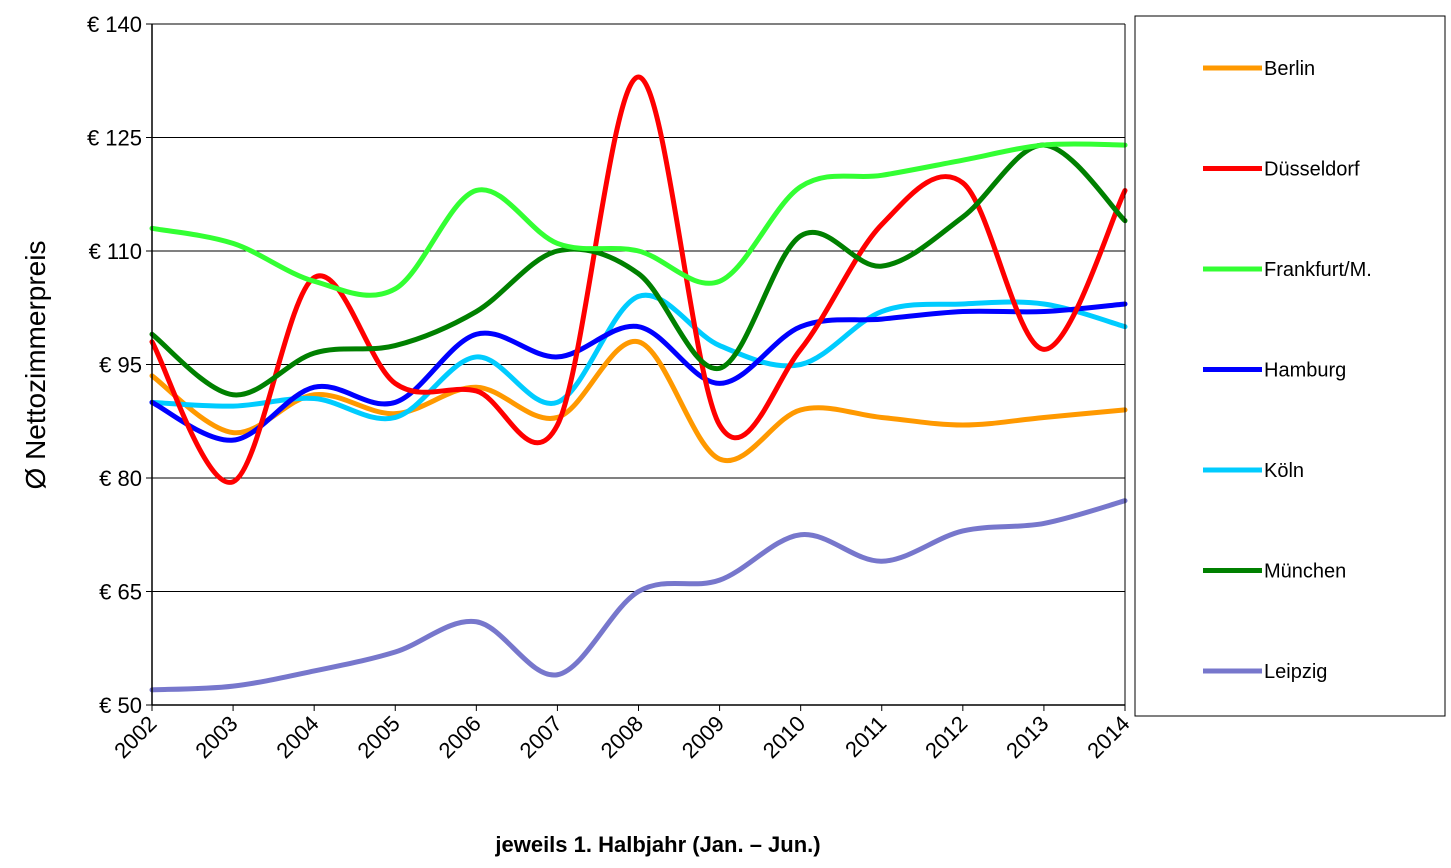 The image size is (1451, 868). Describe the element at coordinates (115, 251) in the screenshot. I see `y-tick-label: € 110` at that location.